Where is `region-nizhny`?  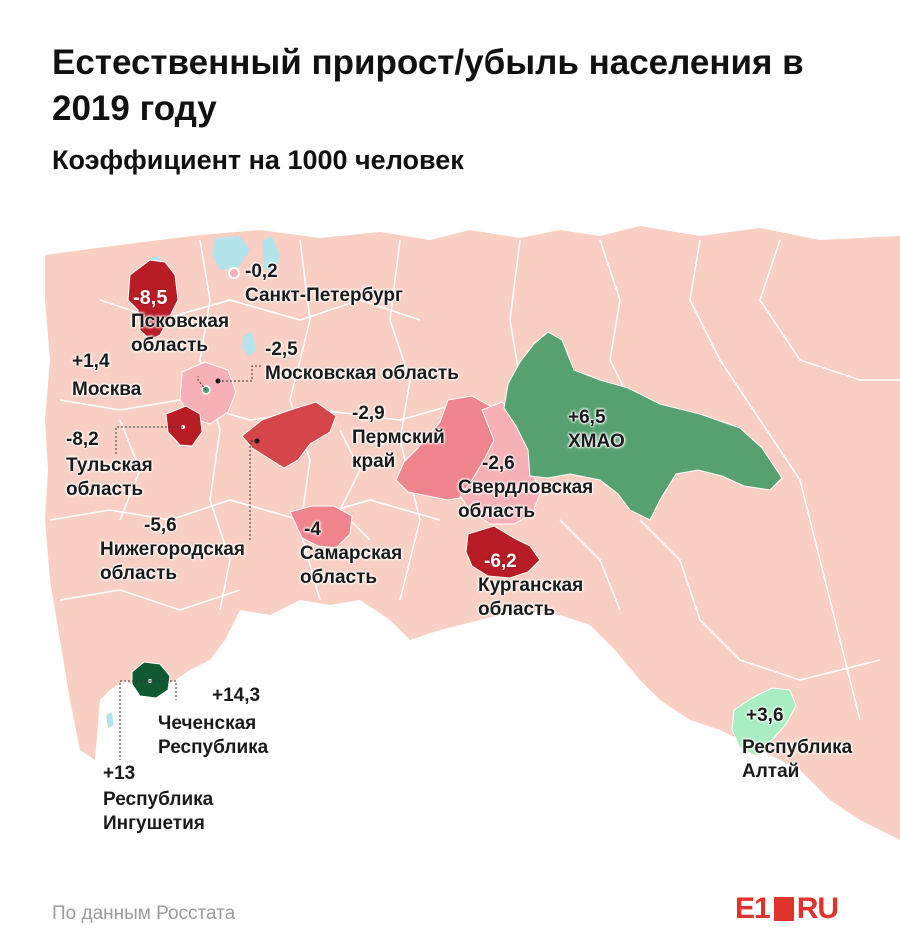 region-nizhny is located at coordinates (289, 435).